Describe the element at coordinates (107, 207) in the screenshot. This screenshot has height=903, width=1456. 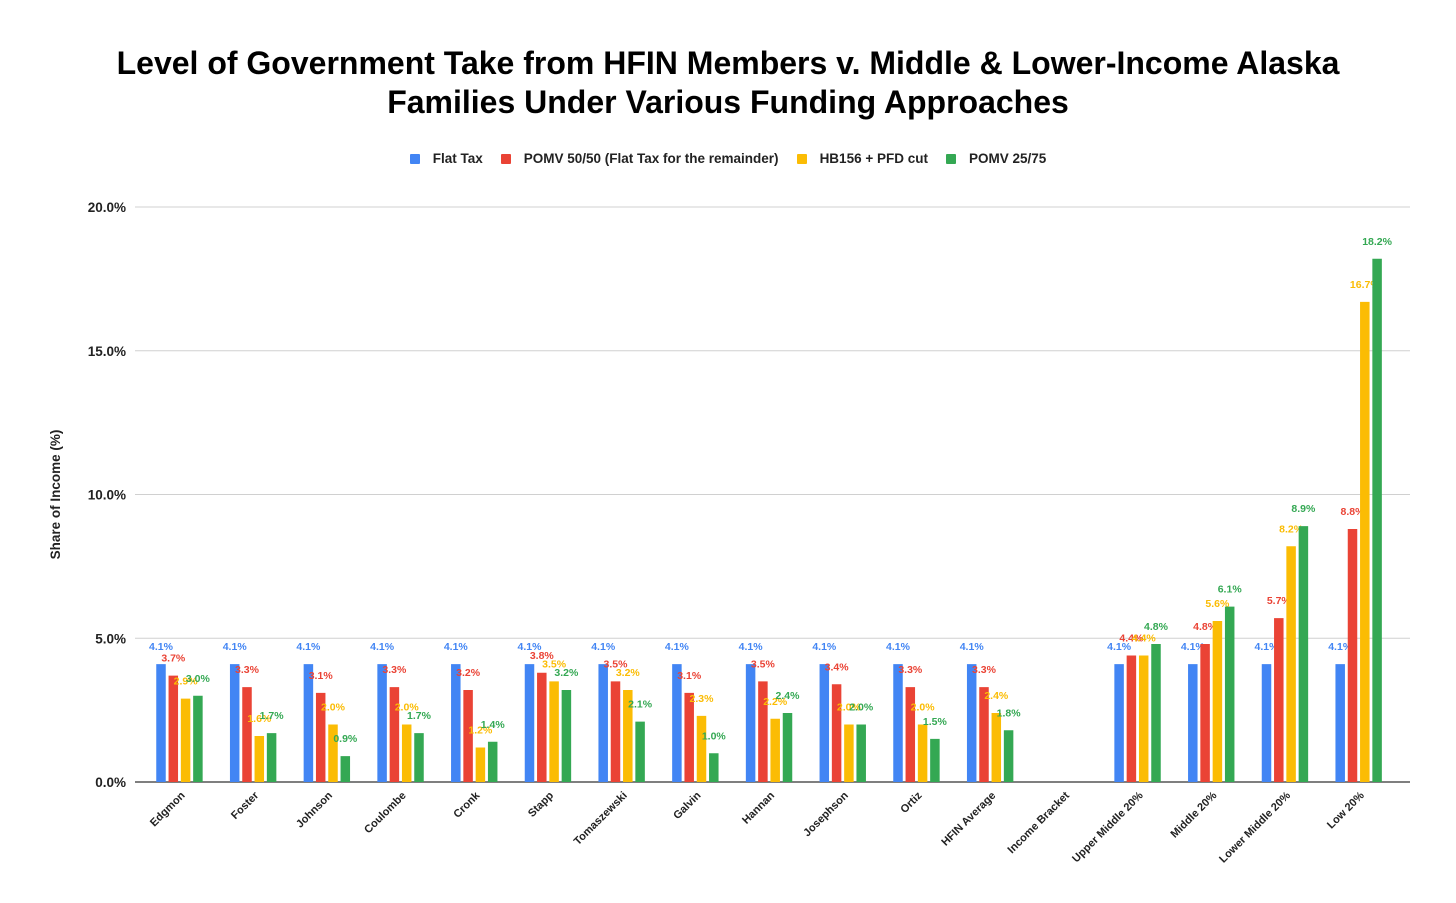
I see `y-tick-label: 20.0%` at that location.